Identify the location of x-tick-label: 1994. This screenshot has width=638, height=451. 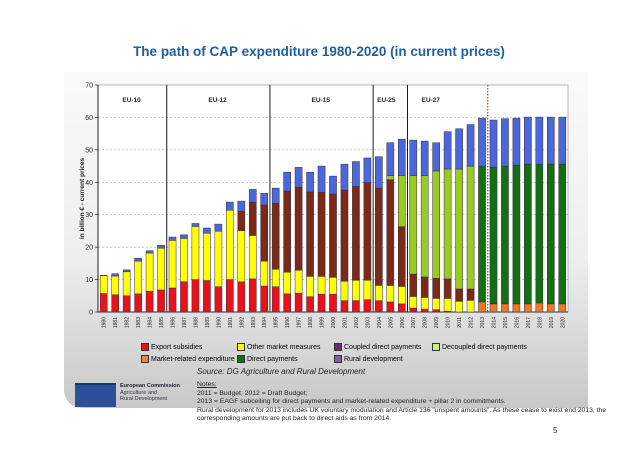
(265, 322).